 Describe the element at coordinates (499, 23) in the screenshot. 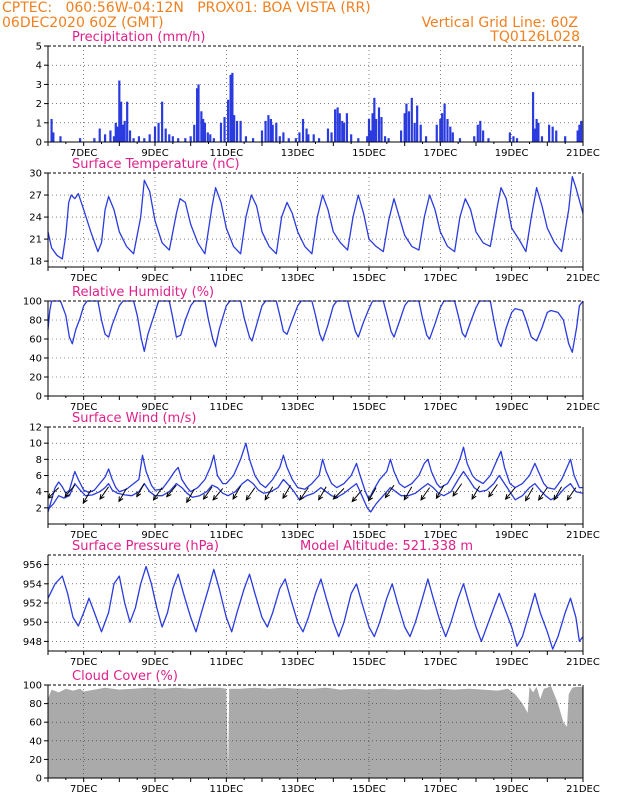

I see `header-vertical-grid-note: Vertical Grid Line: 60Z` at that location.